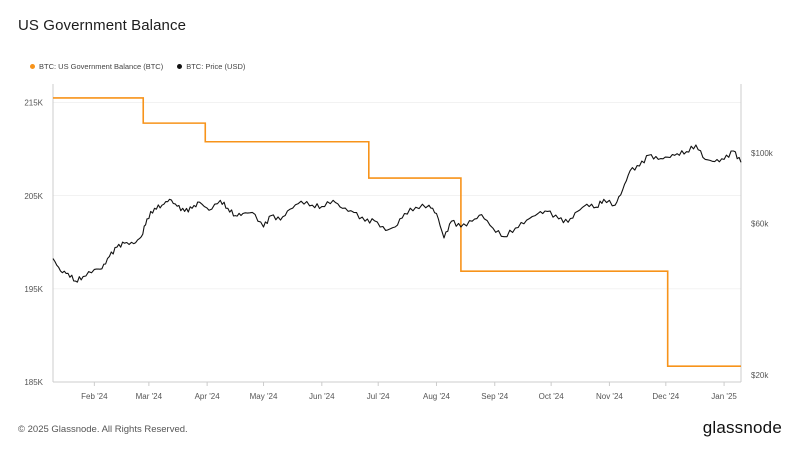 Image resolution: width=800 pixels, height=450 pixels. I want to click on x-tick-label: Jul '24, so click(378, 396).